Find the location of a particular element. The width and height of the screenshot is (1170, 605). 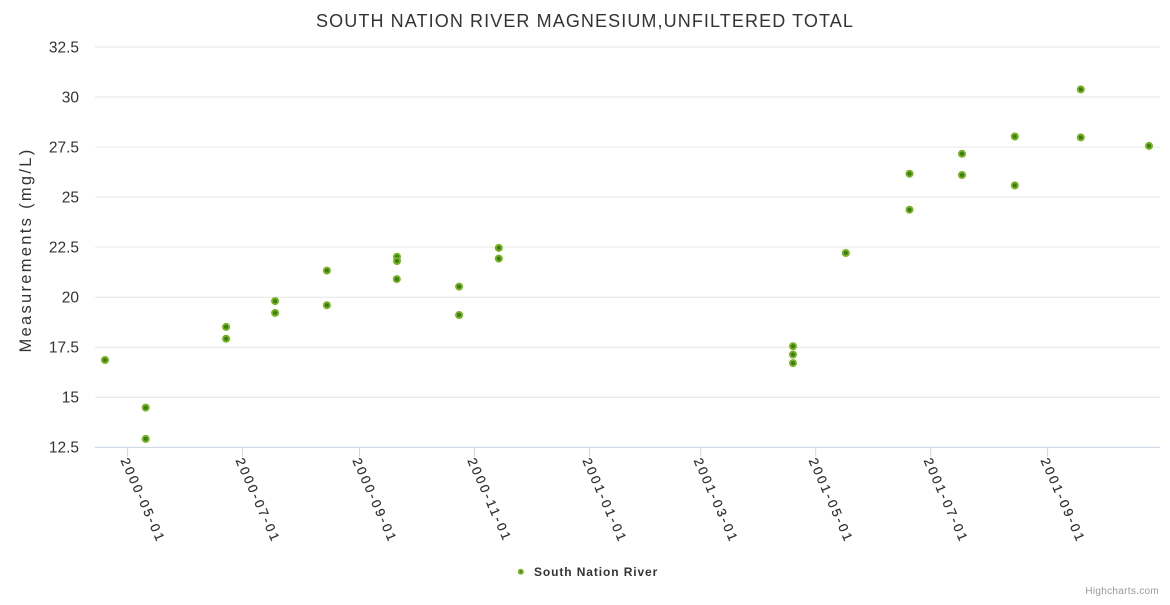

svg-text: Highcharts.com is located at coordinates (1122, 591).